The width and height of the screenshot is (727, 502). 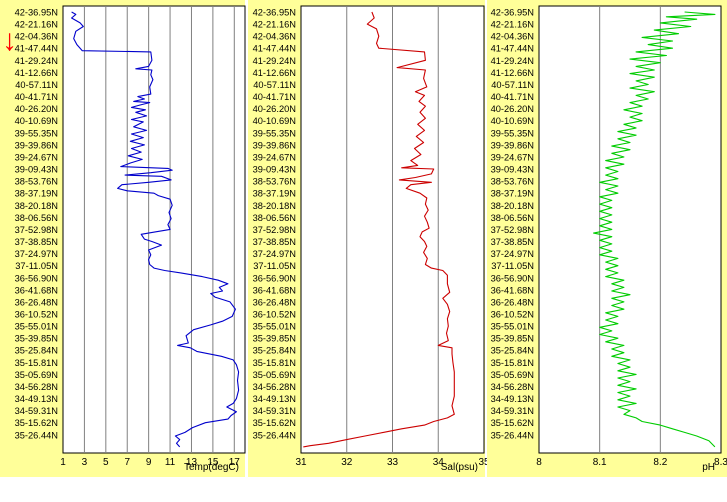 I want to click on temperature-y-tick-label: 36-41.68N, so click(x=36, y=290).